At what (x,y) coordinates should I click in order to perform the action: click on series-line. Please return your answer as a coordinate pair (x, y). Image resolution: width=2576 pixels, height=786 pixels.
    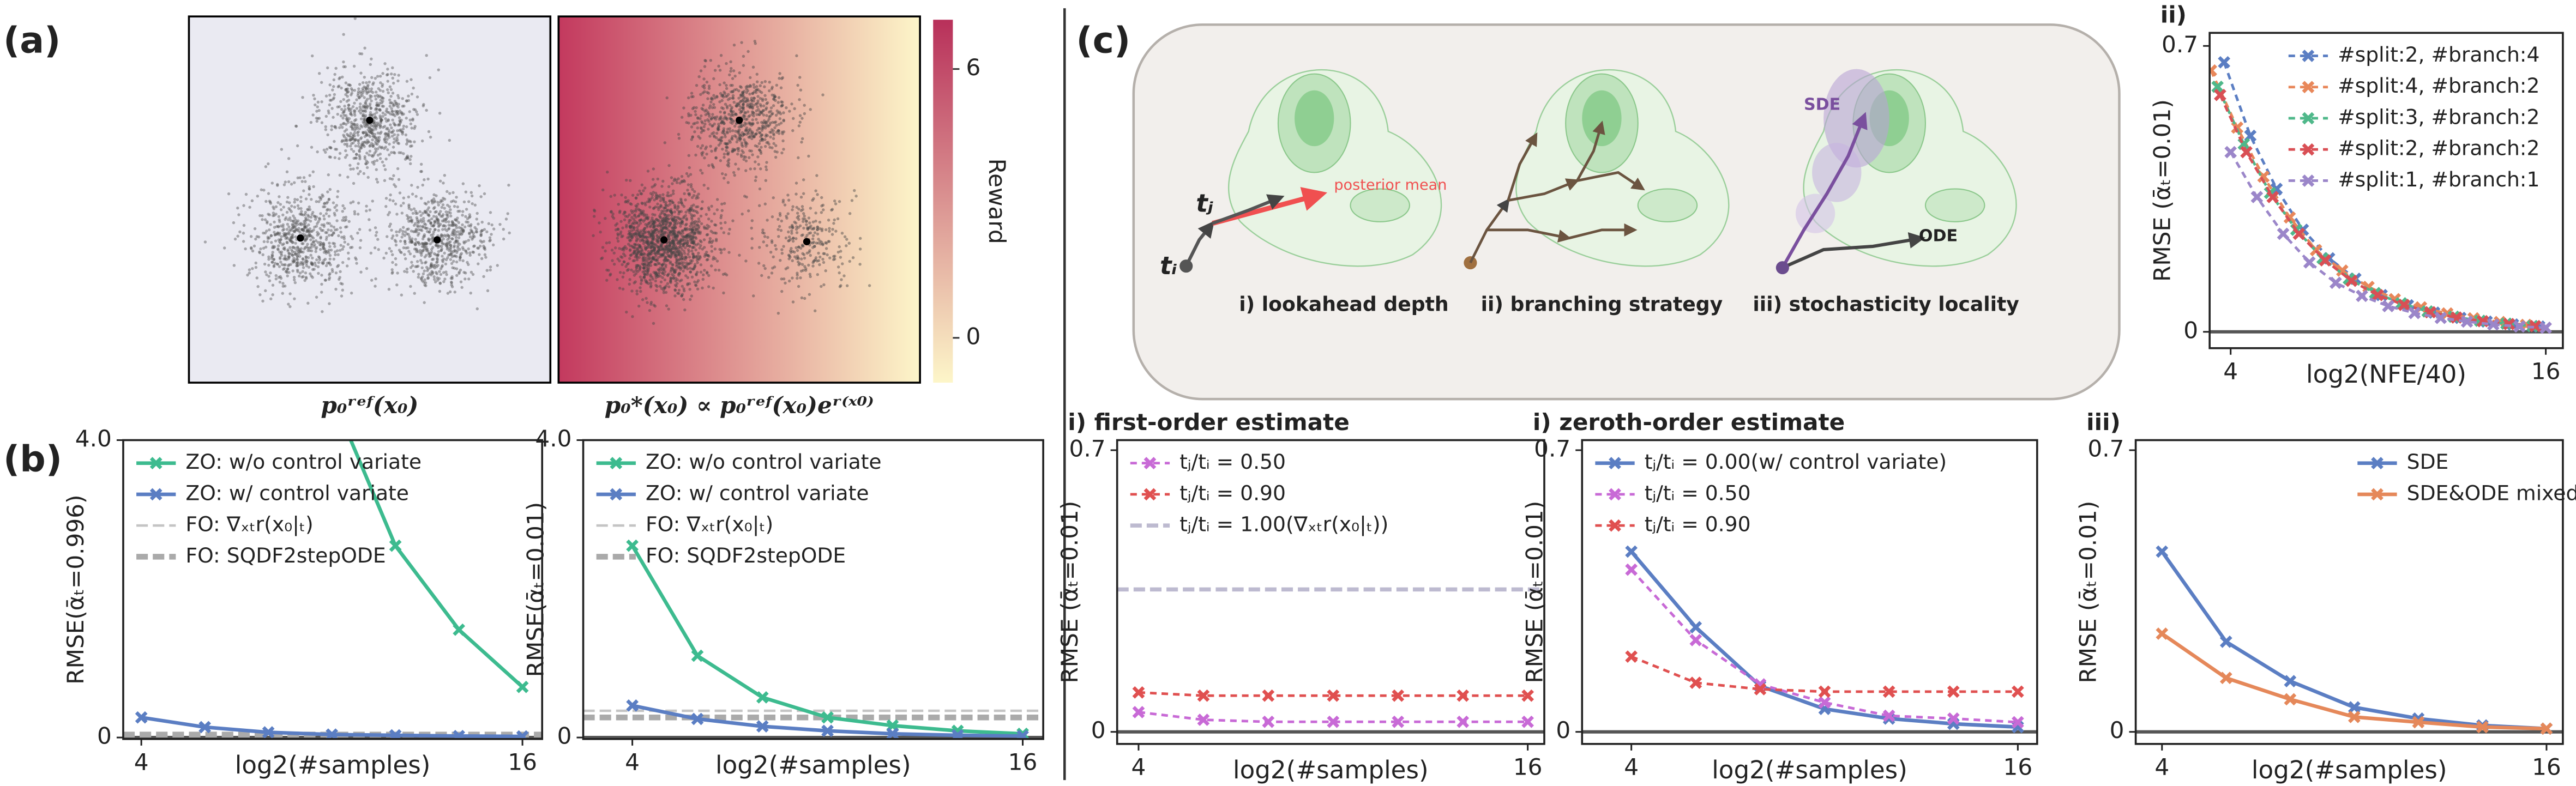
    Looking at the image, I should click on (1824, 646).